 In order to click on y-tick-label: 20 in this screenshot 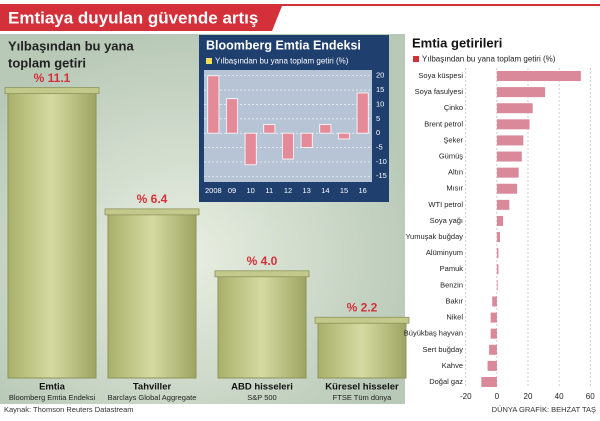, I will do `click(380, 75)`.